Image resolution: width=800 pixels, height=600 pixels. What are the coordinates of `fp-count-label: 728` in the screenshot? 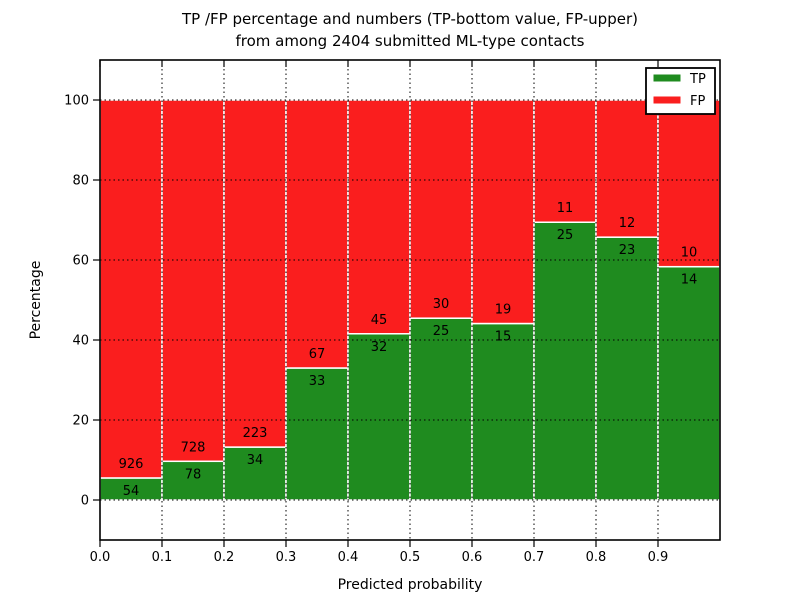 It's located at (193, 447).